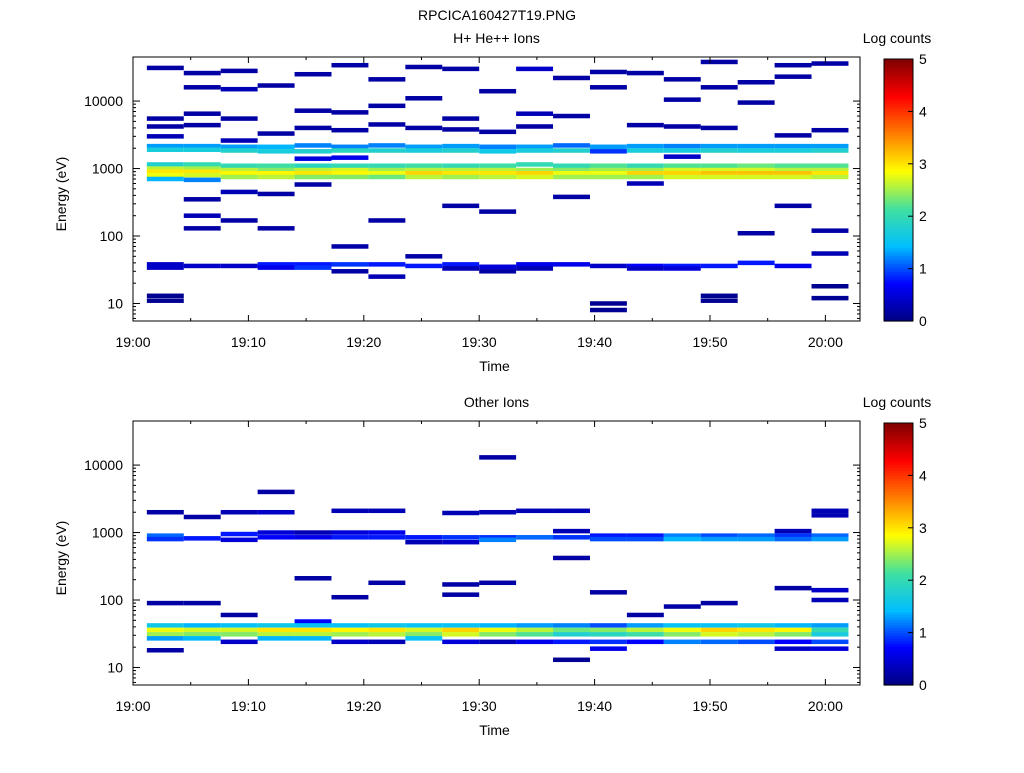 The image size is (1024, 773). I want to click on x-tick-label: 19:00, so click(132, 342).